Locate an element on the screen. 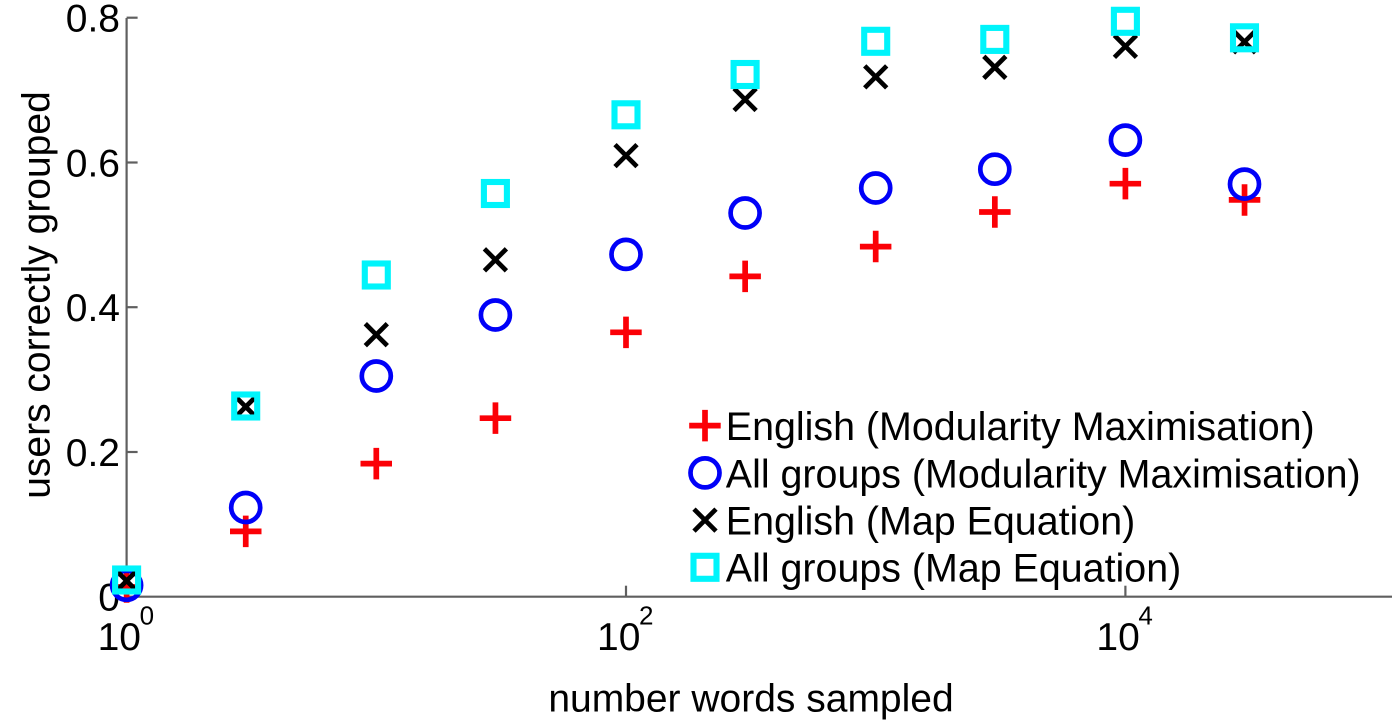 The width and height of the screenshot is (1392, 728). svg-text: 2 is located at coordinates (646, 616).